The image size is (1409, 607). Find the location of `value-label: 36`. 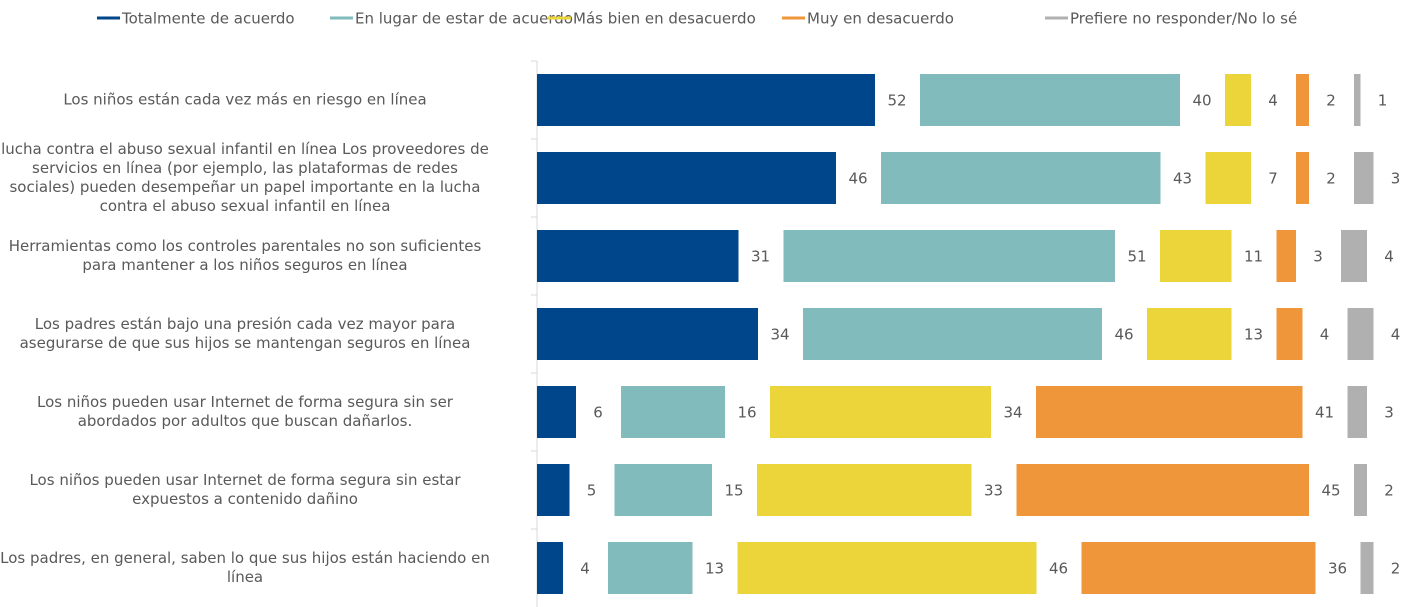

value-label: 36 is located at coordinates (1337, 569).